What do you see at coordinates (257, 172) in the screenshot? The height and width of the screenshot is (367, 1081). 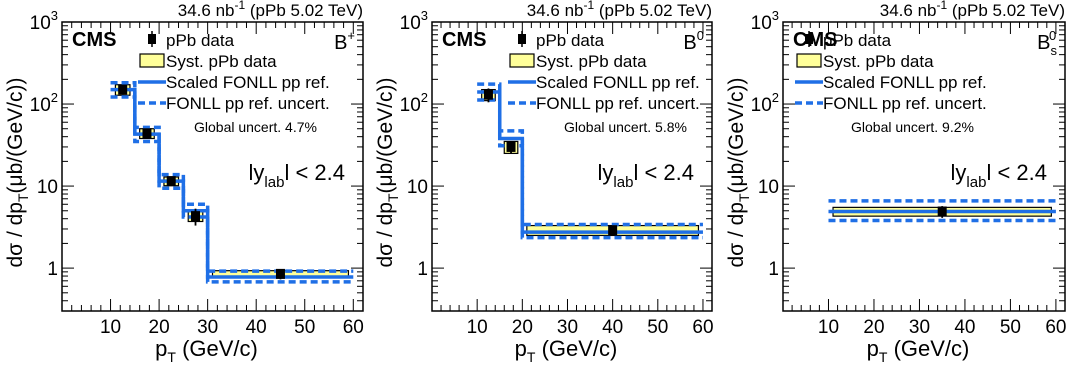 I see `rapidity-pre: ly` at bounding box center [257, 172].